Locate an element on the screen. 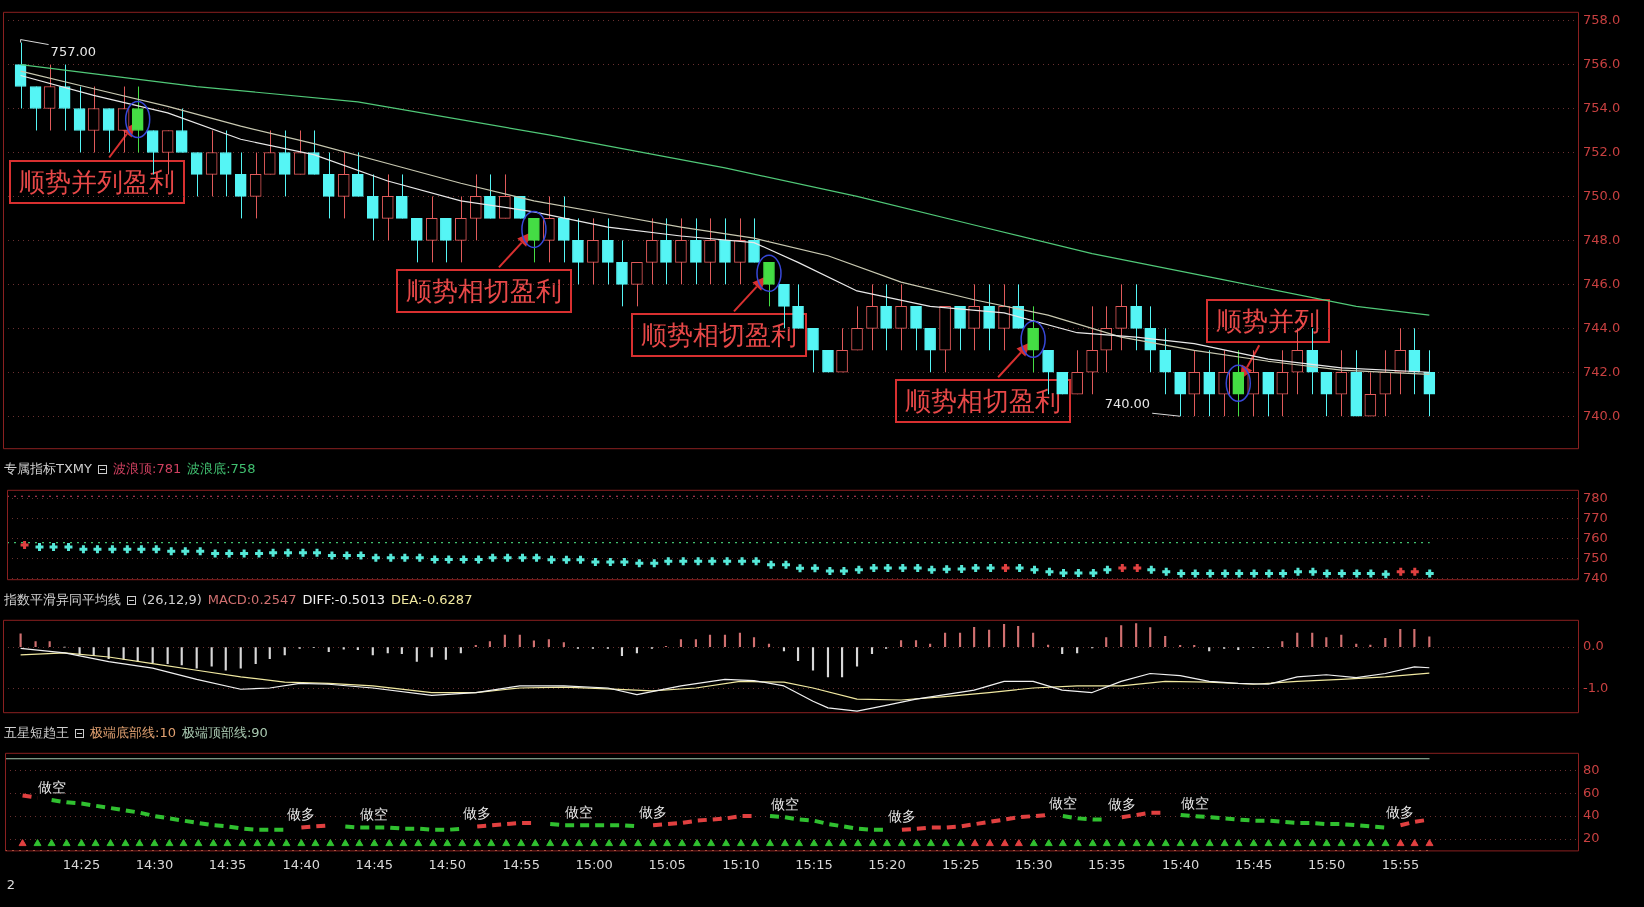  x-tick-label: 15:30 is located at coordinates (1034, 864).